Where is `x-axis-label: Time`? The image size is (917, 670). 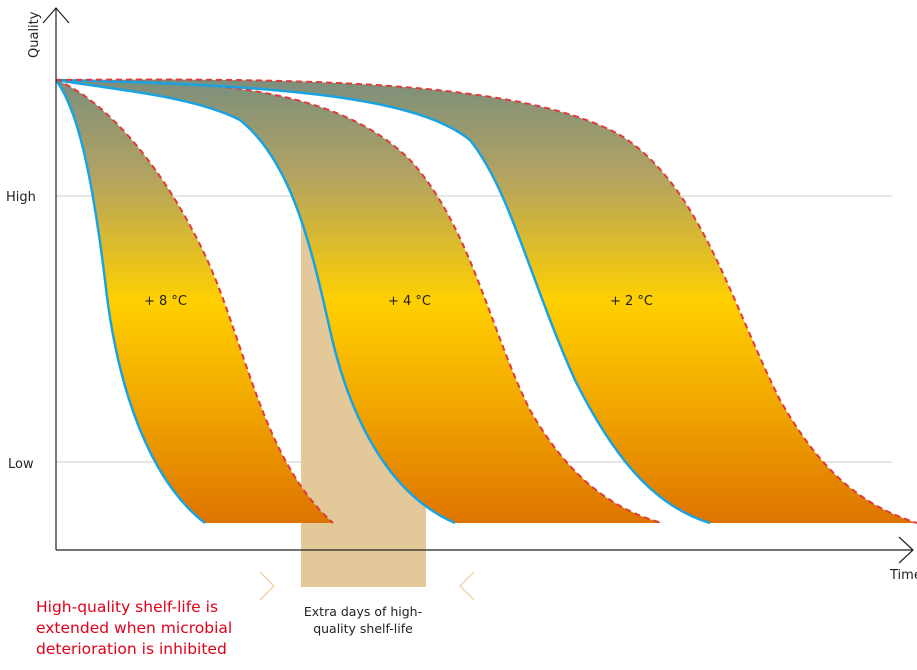 x-axis-label: Time is located at coordinates (903, 575).